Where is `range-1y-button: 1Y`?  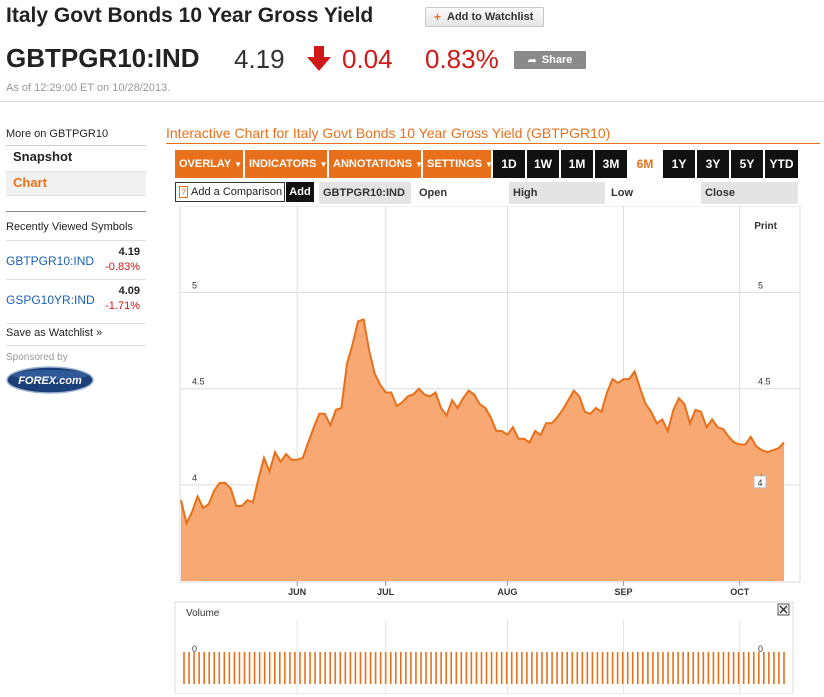 range-1y-button: 1Y is located at coordinates (680, 164).